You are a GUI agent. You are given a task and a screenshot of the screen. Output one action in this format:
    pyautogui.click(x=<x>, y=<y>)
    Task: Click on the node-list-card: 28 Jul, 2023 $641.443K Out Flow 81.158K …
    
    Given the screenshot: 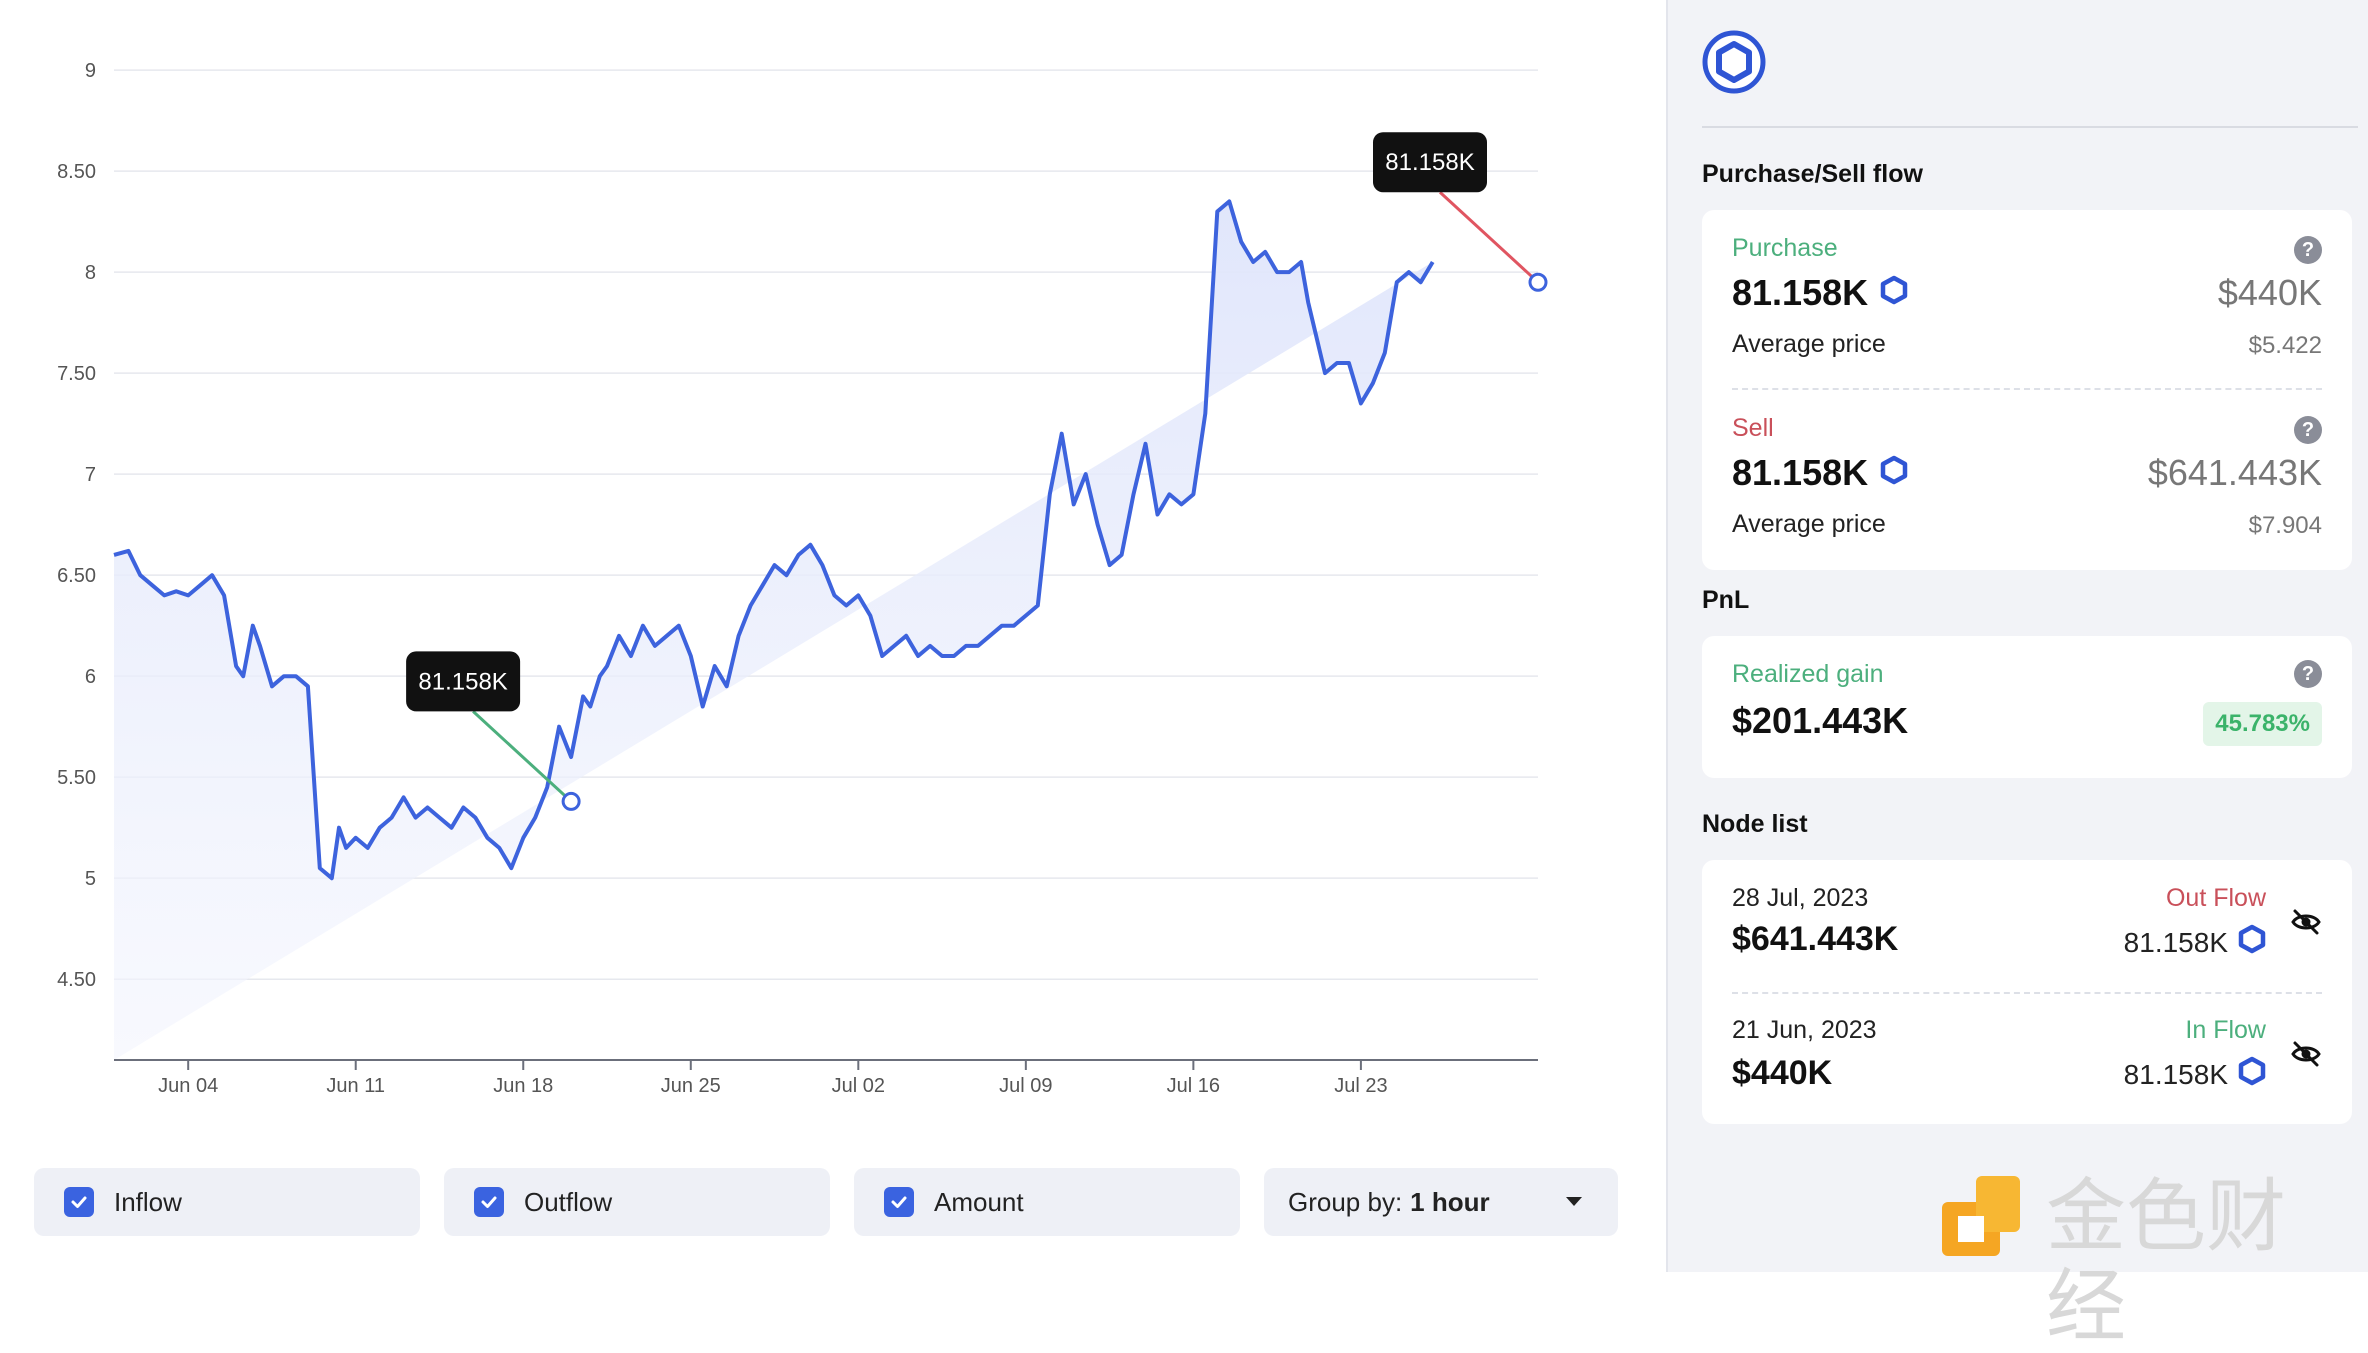 What is the action you would take?
    pyautogui.click(x=2027, y=992)
    